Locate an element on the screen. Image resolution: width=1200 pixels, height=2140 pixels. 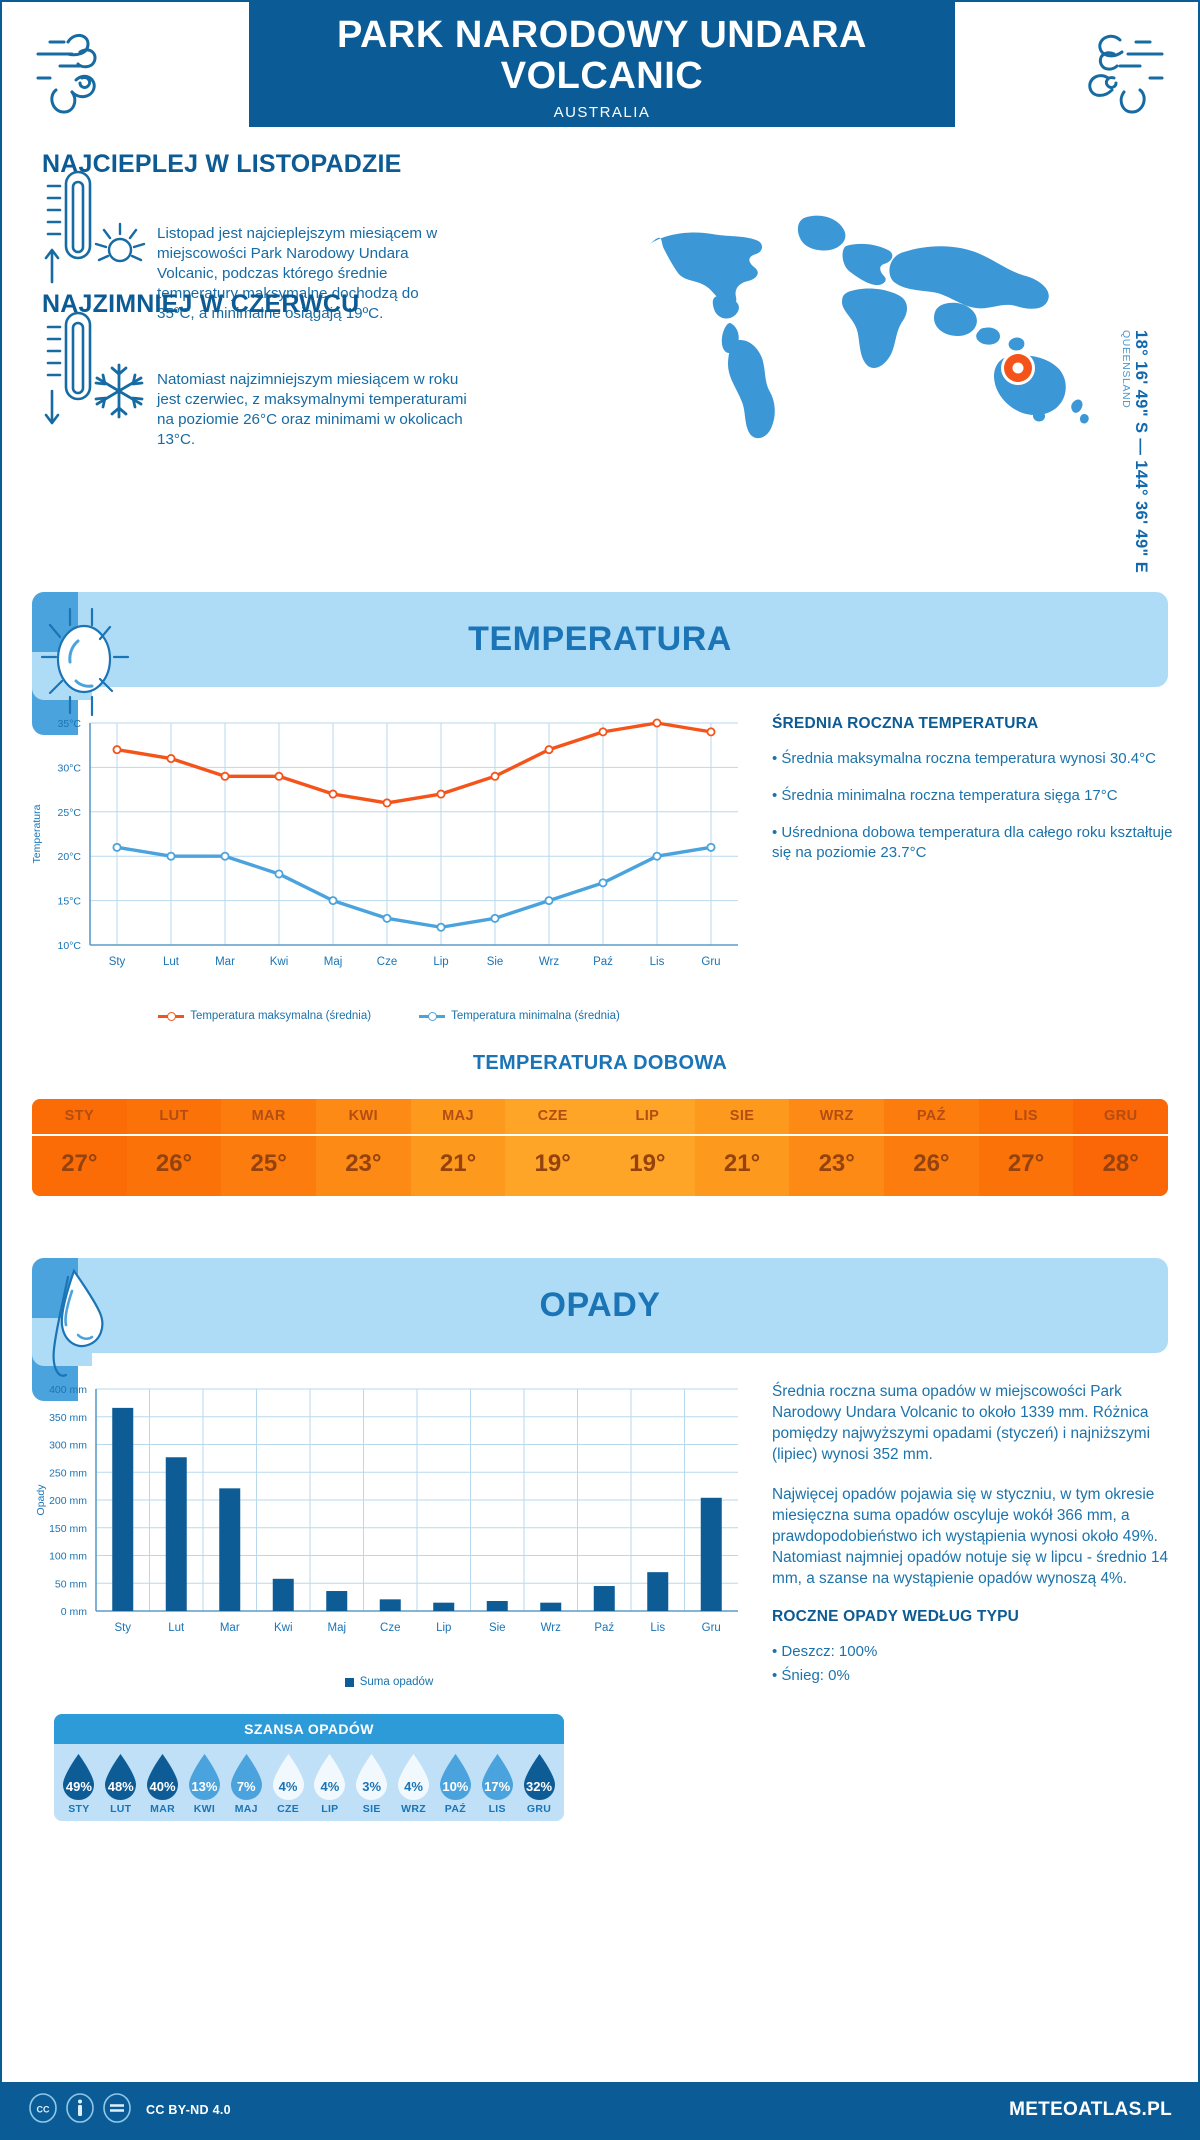
svg-text: Opady is located at coordinates (41, 1500).